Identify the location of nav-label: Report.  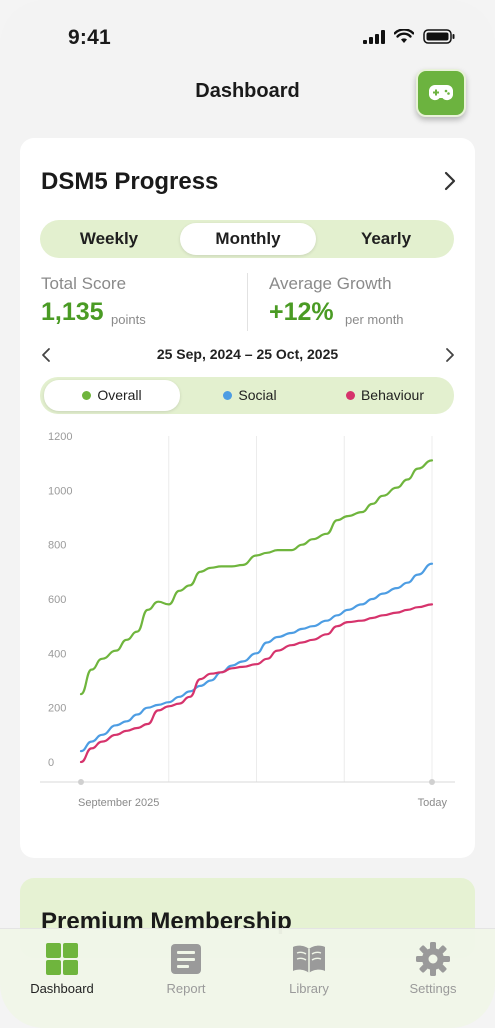
(186, 988).